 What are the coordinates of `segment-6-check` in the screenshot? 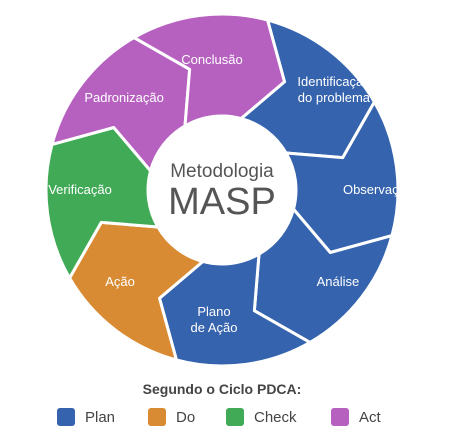 It's located at (102, 203).